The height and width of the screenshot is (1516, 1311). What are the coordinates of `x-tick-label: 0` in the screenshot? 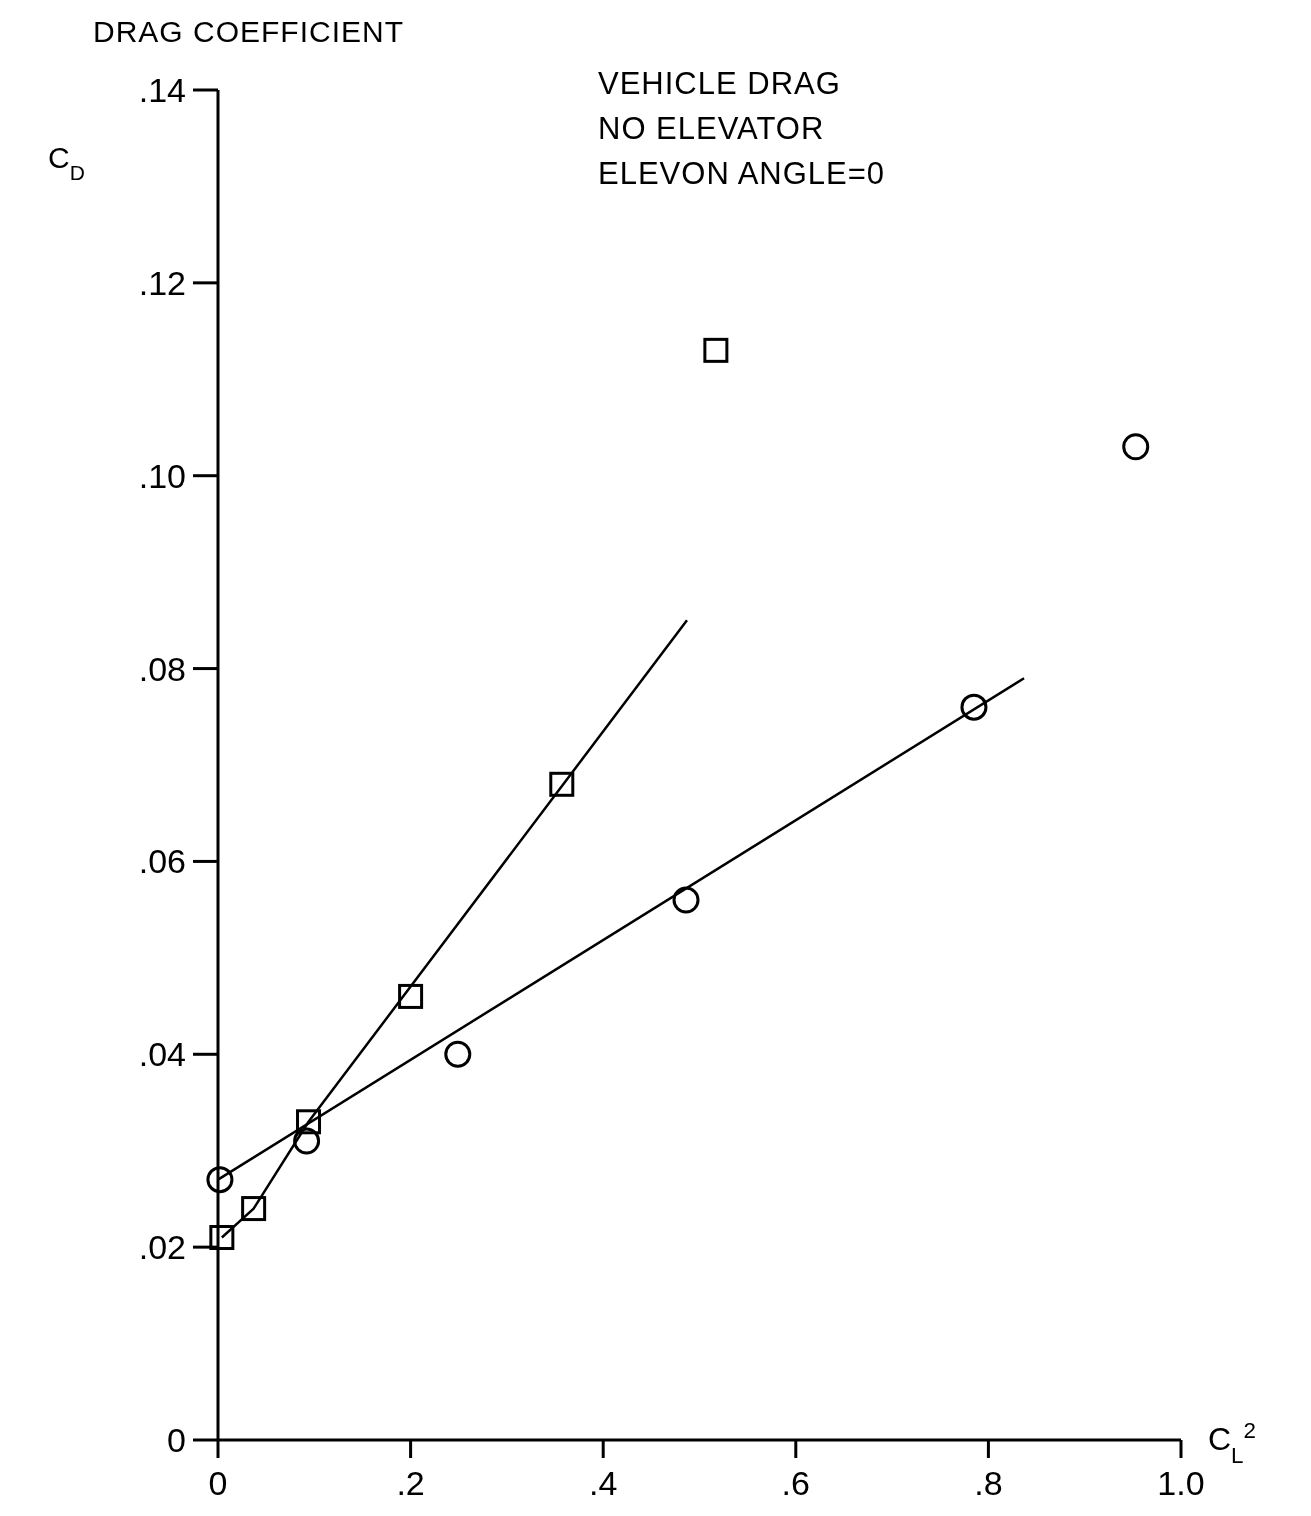 It's located at (218, 1483).